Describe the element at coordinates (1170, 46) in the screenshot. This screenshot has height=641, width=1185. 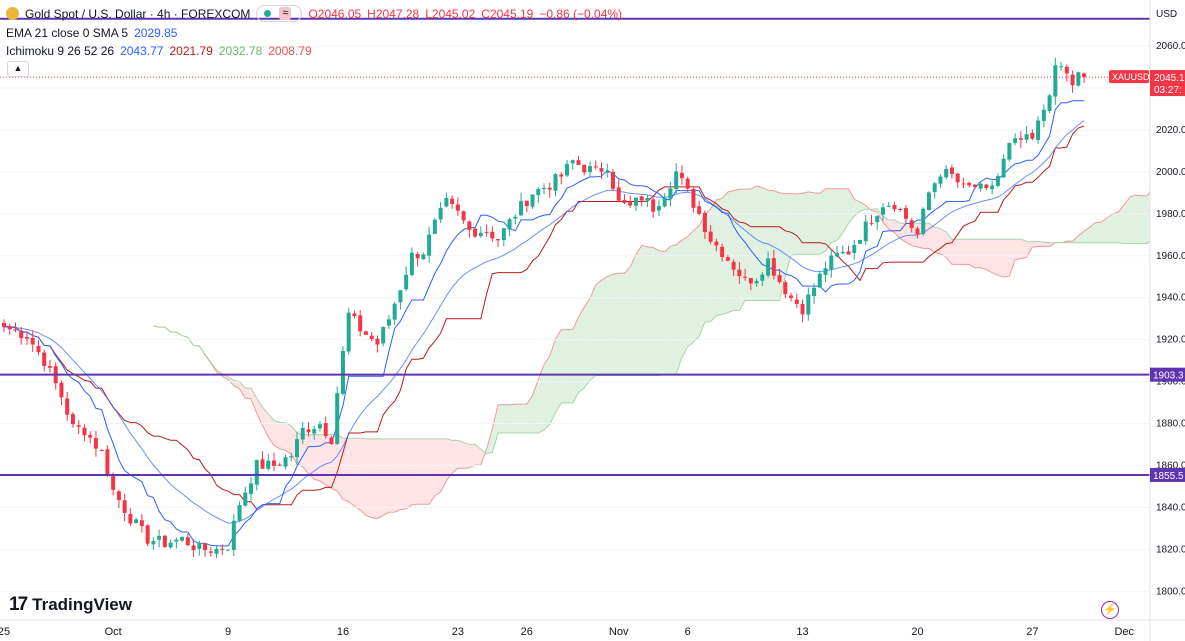
I see `y-tick-label: 2060.0` at that location.